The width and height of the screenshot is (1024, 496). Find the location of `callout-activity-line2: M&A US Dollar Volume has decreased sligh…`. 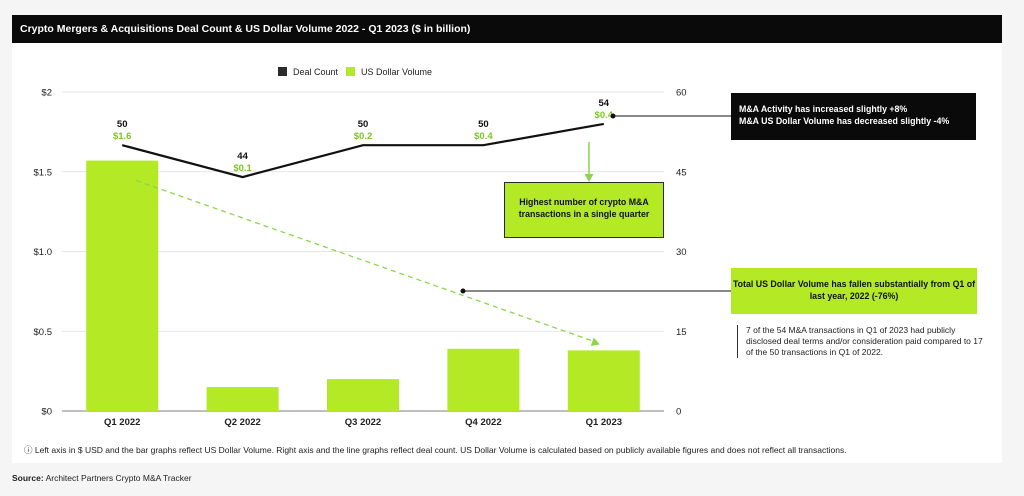

callout-activity-line2: M&A US Dollar Volume has decreased sligh… is located at coordinates (844, 121).